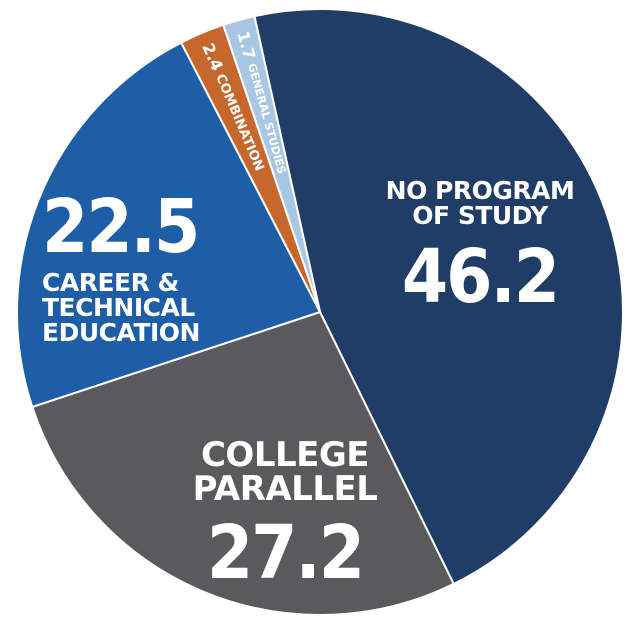 The width and height of the screenshot is (634, 624). I want to click on slice-label: COLLEGE PARALLEL 27.2, so click(285, 514).